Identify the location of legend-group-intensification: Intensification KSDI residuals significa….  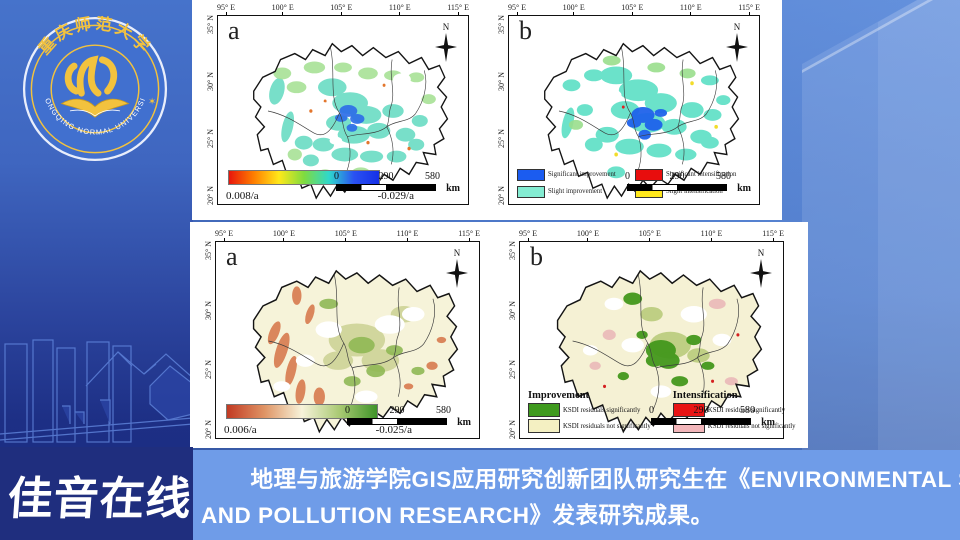
(734, 411).